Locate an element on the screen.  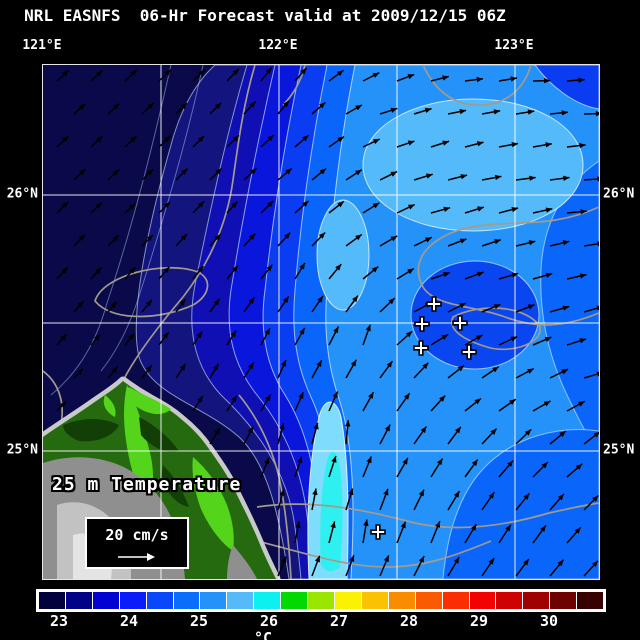
colorbar-tick-label: 26 is located at coordinates (269, 621).